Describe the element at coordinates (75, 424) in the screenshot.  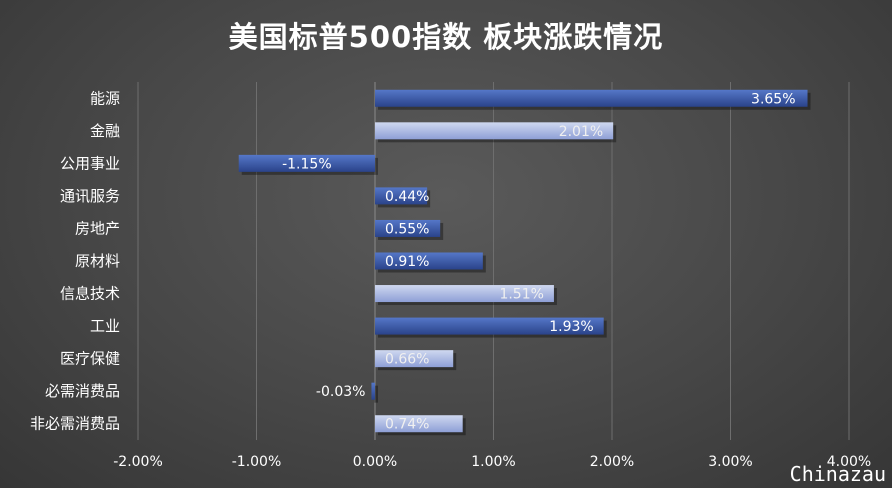
I see `category-label: 非必需消费品` at that location.